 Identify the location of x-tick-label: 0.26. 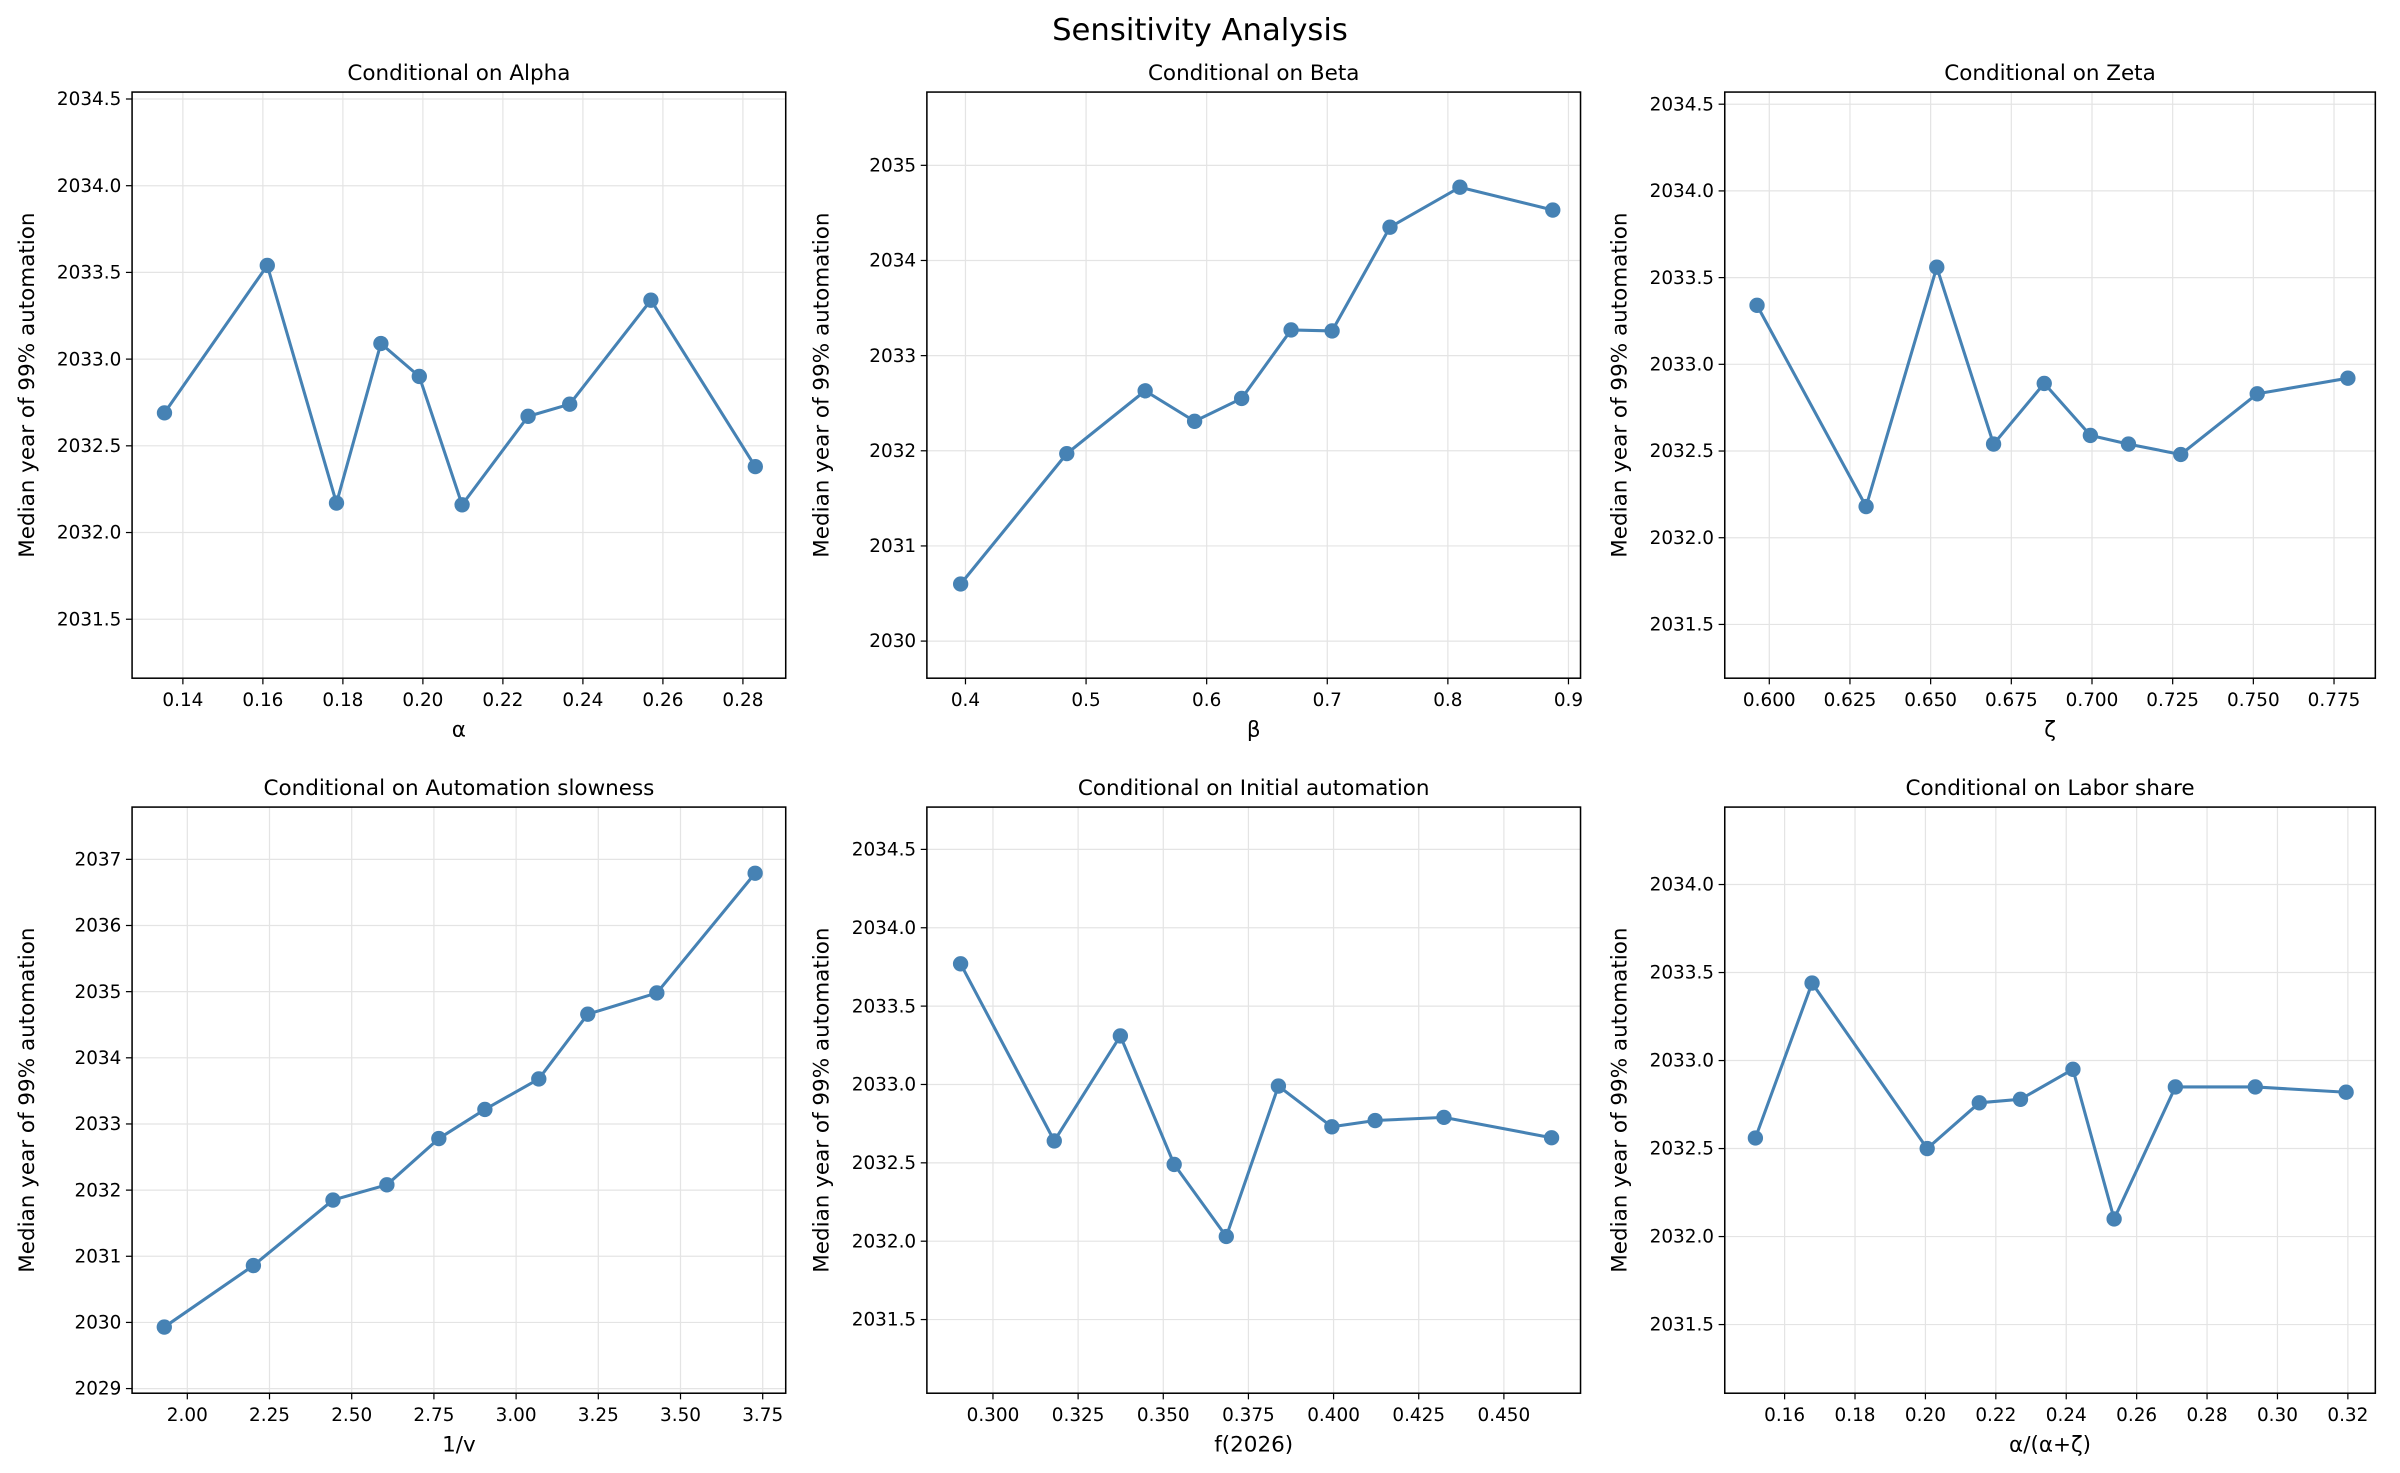
(662, 700).